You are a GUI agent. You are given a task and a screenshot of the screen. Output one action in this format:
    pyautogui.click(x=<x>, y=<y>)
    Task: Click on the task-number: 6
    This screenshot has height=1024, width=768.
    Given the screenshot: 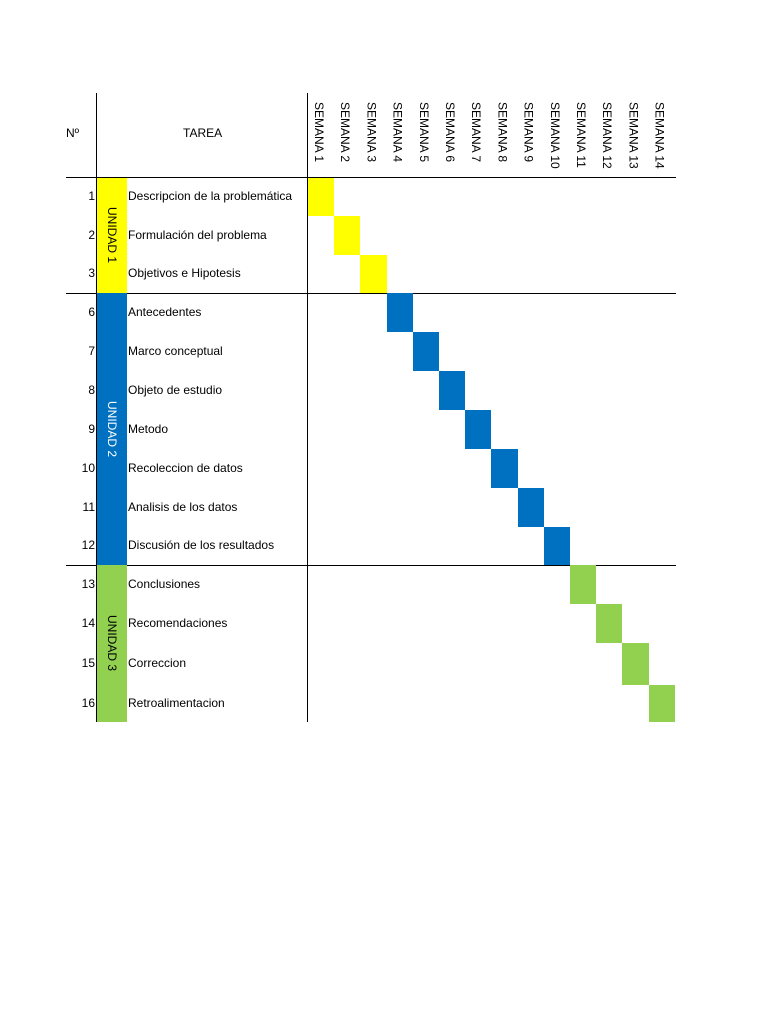 What is the action you would take?
    pyautogui.click(x=91, y=311)
    